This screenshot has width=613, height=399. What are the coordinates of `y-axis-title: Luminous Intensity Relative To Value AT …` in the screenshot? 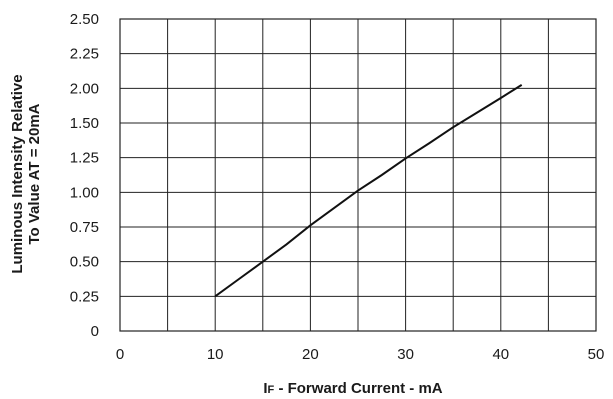 It's located at (26, 173).